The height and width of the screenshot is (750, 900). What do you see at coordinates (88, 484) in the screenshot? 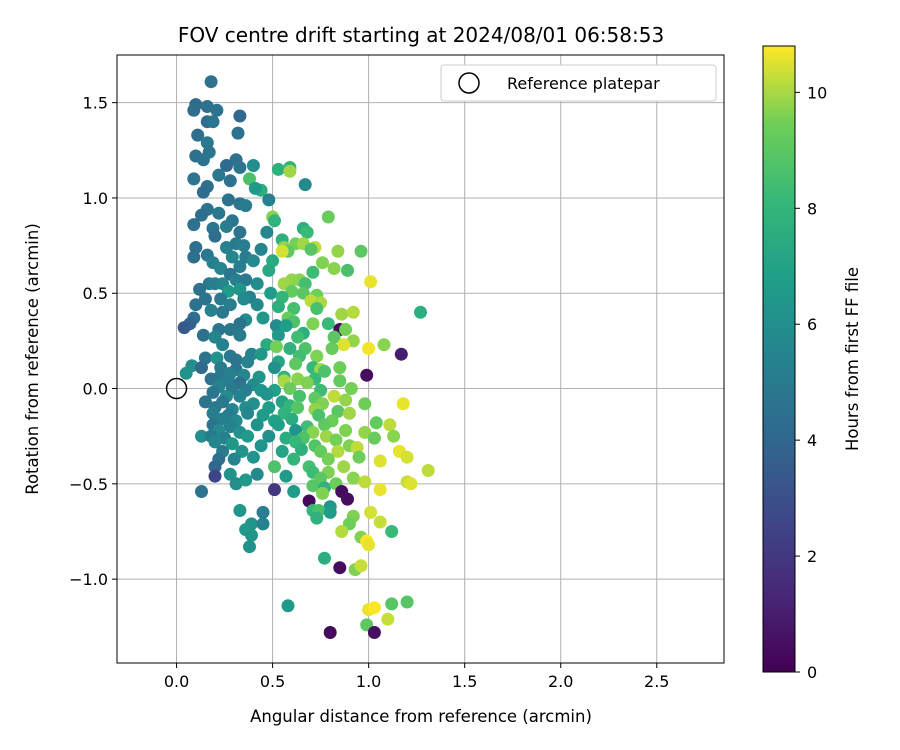
I see `y-tick-label: −0.5` at bounding box center [88, 484].